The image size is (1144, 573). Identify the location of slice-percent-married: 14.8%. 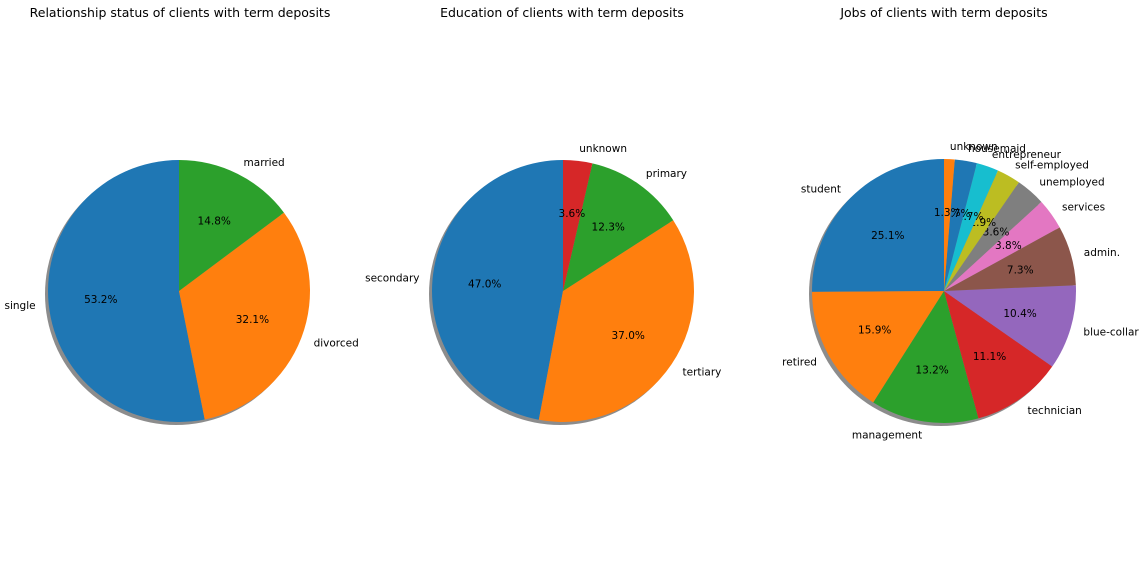
(214, 222).